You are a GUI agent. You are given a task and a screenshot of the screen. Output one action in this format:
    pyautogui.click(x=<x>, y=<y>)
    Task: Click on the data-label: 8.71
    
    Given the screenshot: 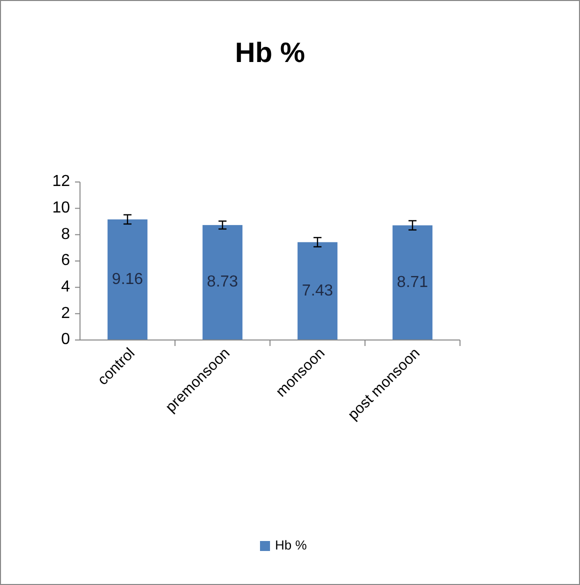 What is the action you would take?
    pyautogui.click(x=412, y=282)
    